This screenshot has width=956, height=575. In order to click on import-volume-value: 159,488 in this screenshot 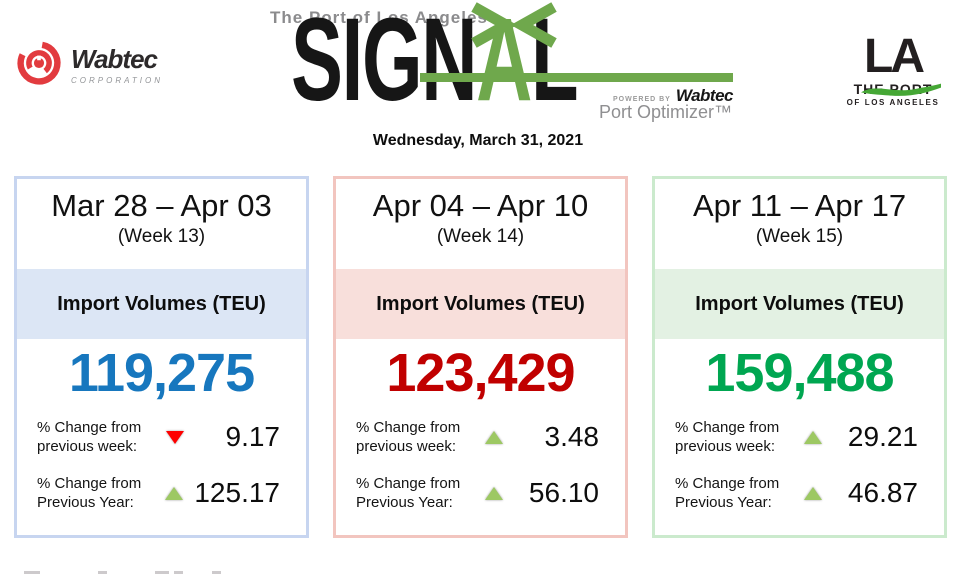, I will do `click(799, 373)`.